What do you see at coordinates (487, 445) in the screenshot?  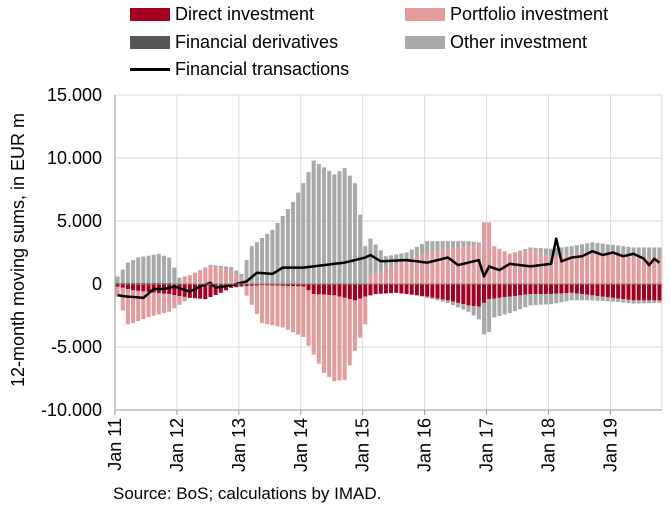 I see `x-tick-label: Jan 17` at bounding box center [487, 445].